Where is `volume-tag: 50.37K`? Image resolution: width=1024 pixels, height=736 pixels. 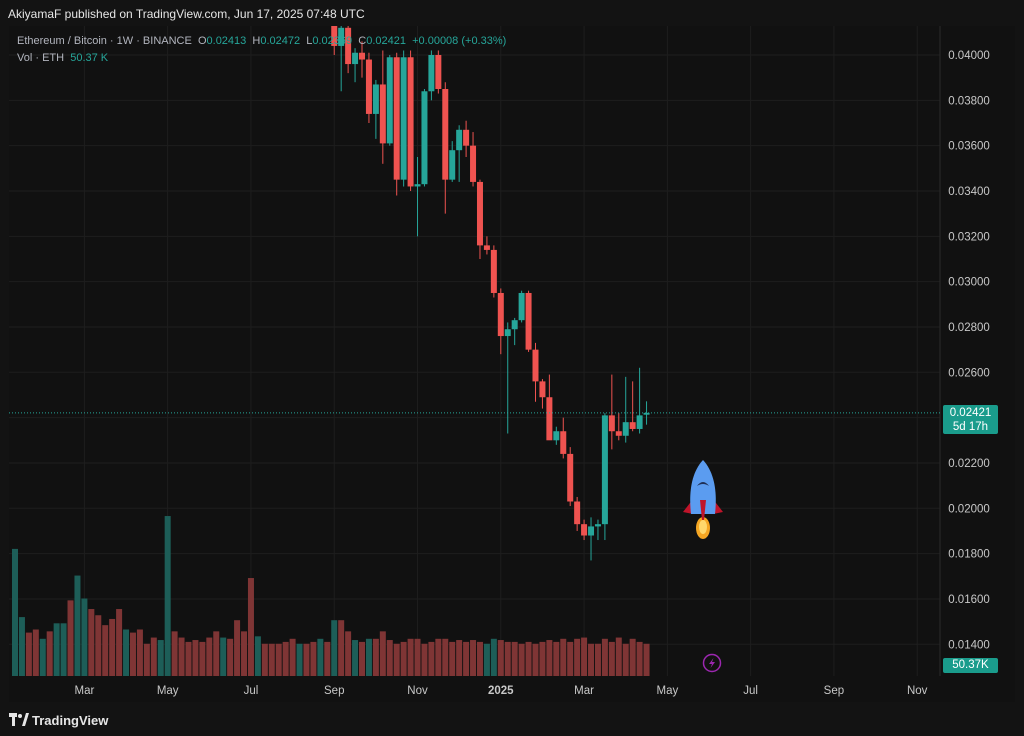 volume-tag: 50.37K is located at coordinates (970, 665).